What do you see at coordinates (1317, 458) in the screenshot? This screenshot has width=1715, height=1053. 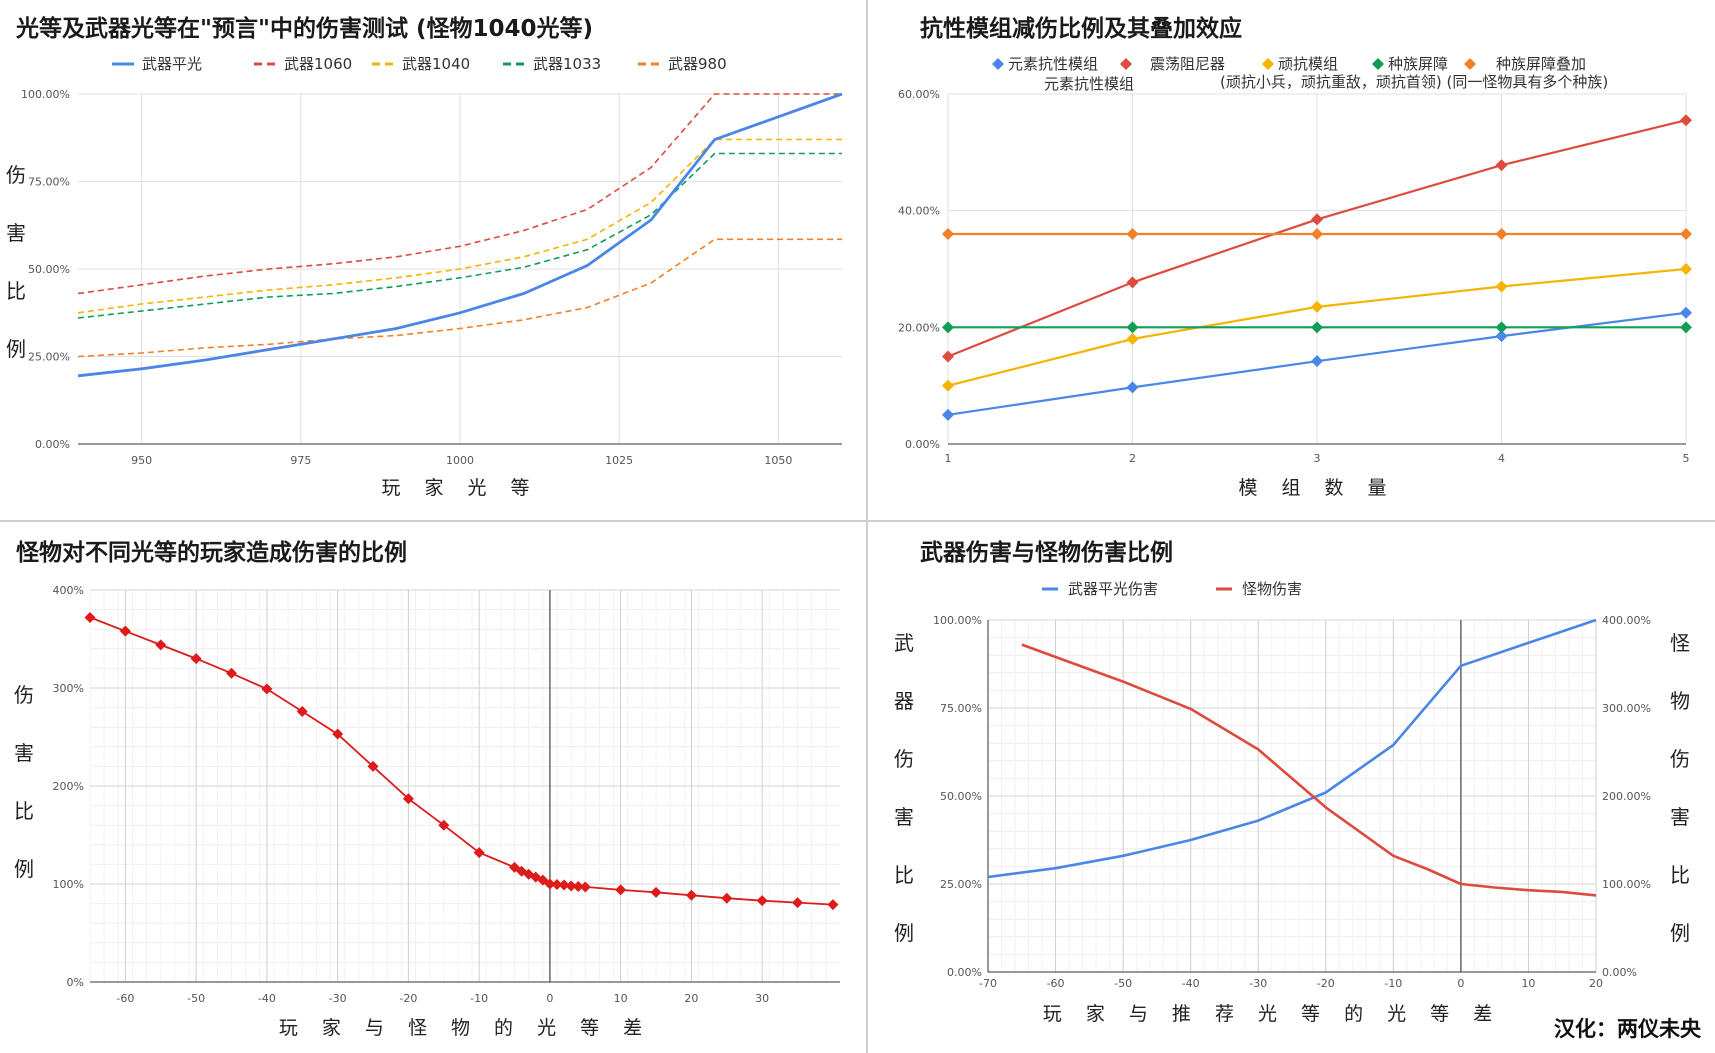 I see `x-tick-label: 3` at bounding box center [1317, 458].